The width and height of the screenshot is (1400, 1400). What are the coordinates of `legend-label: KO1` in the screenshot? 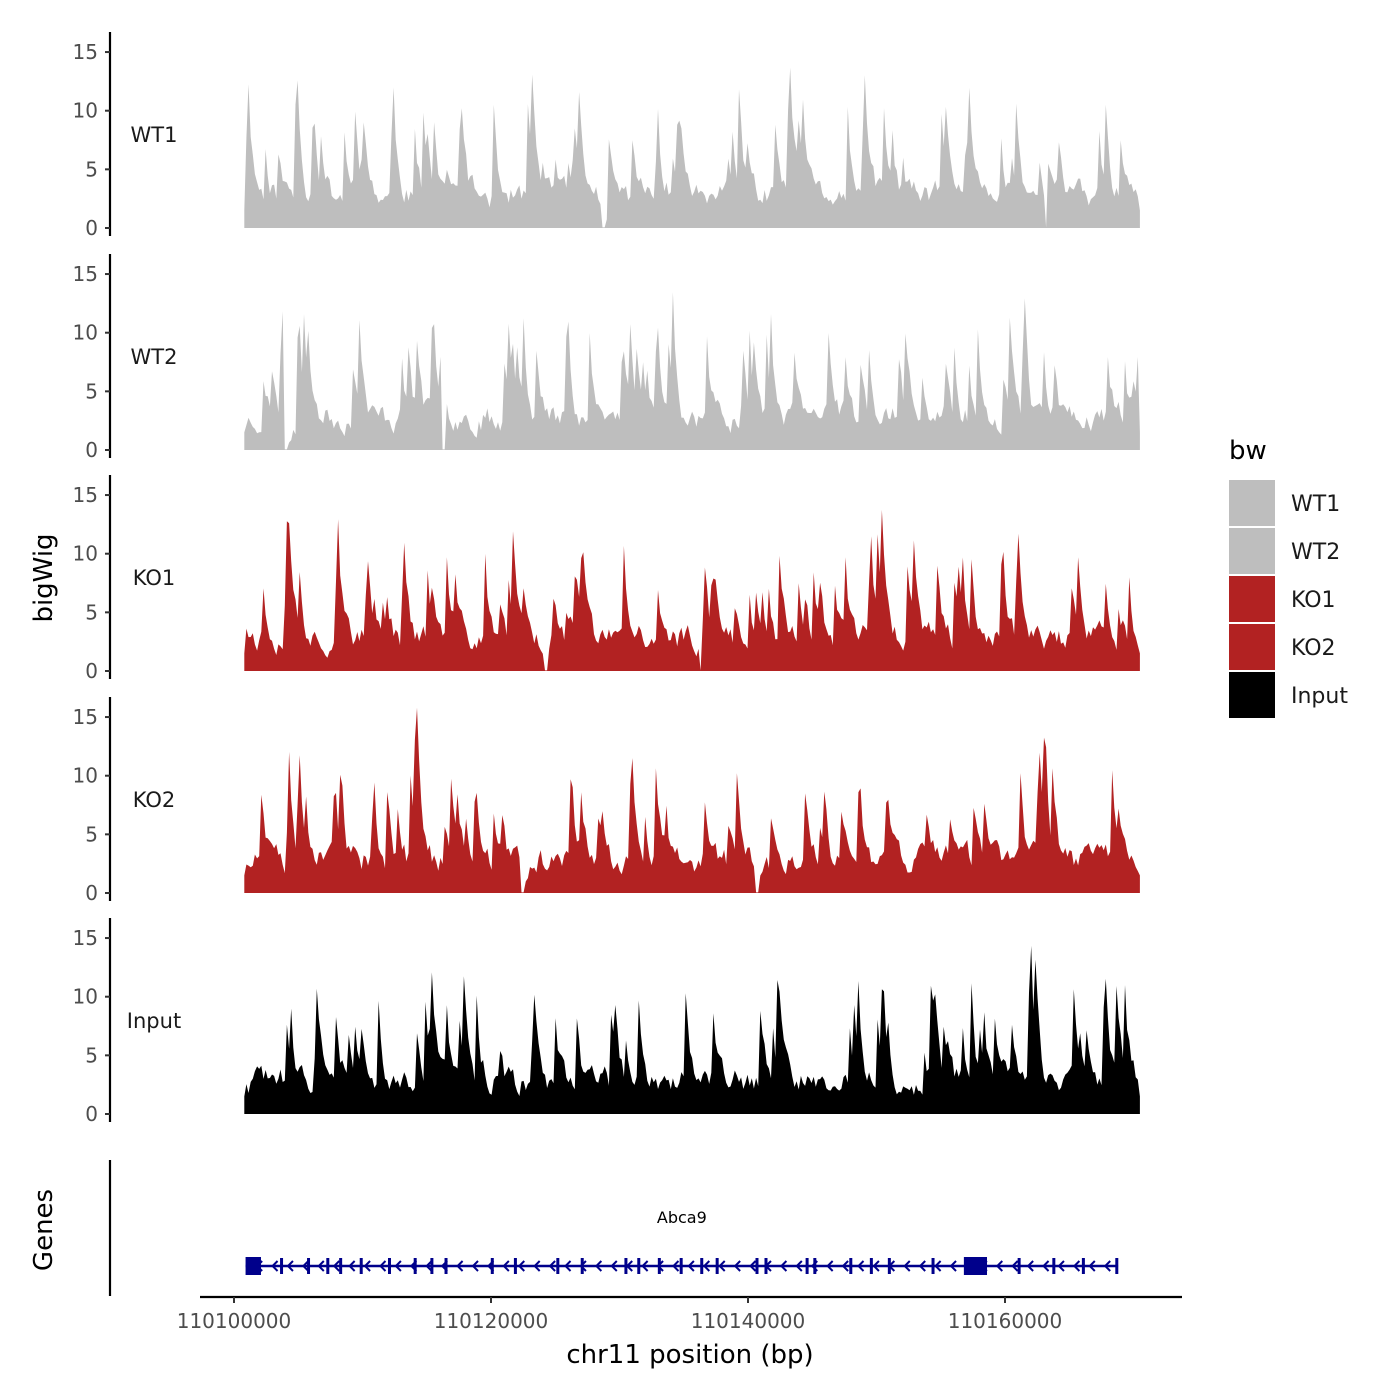 It's located at (1313, 600).